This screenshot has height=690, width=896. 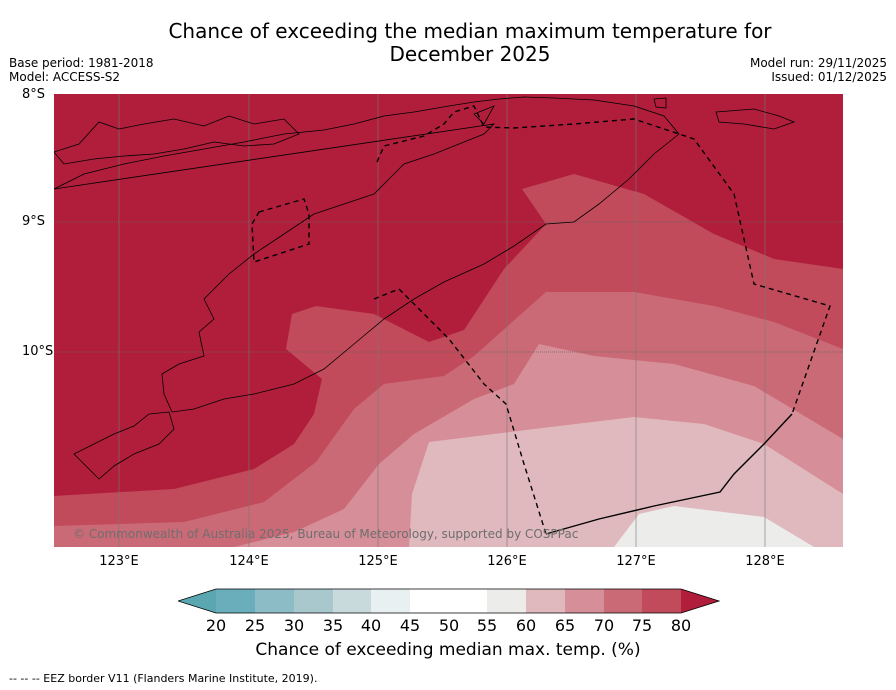 What do you see at coordinates (371, 625) in the screenshot?
I see `tick-40: 40` at bounding box center [371, 625].